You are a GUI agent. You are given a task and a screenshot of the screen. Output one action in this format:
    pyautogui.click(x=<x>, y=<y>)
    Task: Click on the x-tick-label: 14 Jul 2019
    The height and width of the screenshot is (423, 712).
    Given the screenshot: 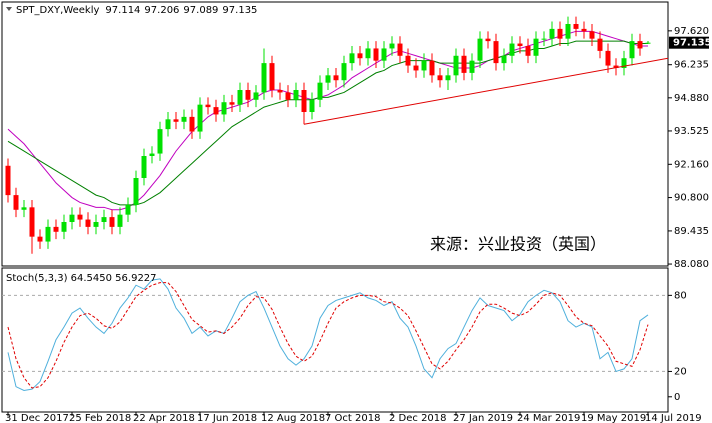 What is the action you would take?
    pyautogui.click(x=673, y=418)
    